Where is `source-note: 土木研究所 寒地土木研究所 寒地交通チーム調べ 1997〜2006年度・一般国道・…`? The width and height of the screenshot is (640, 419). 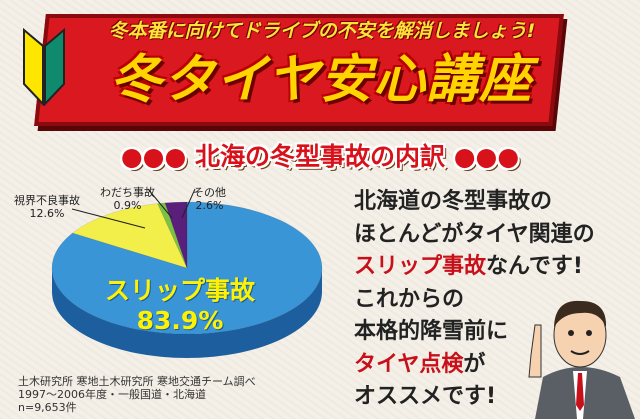
source-note: 土木研究所 寒地土木研究所 寒地交通チーム調べ 1997〜2006年度・一般国道・… is located at coordinates (137, 394).